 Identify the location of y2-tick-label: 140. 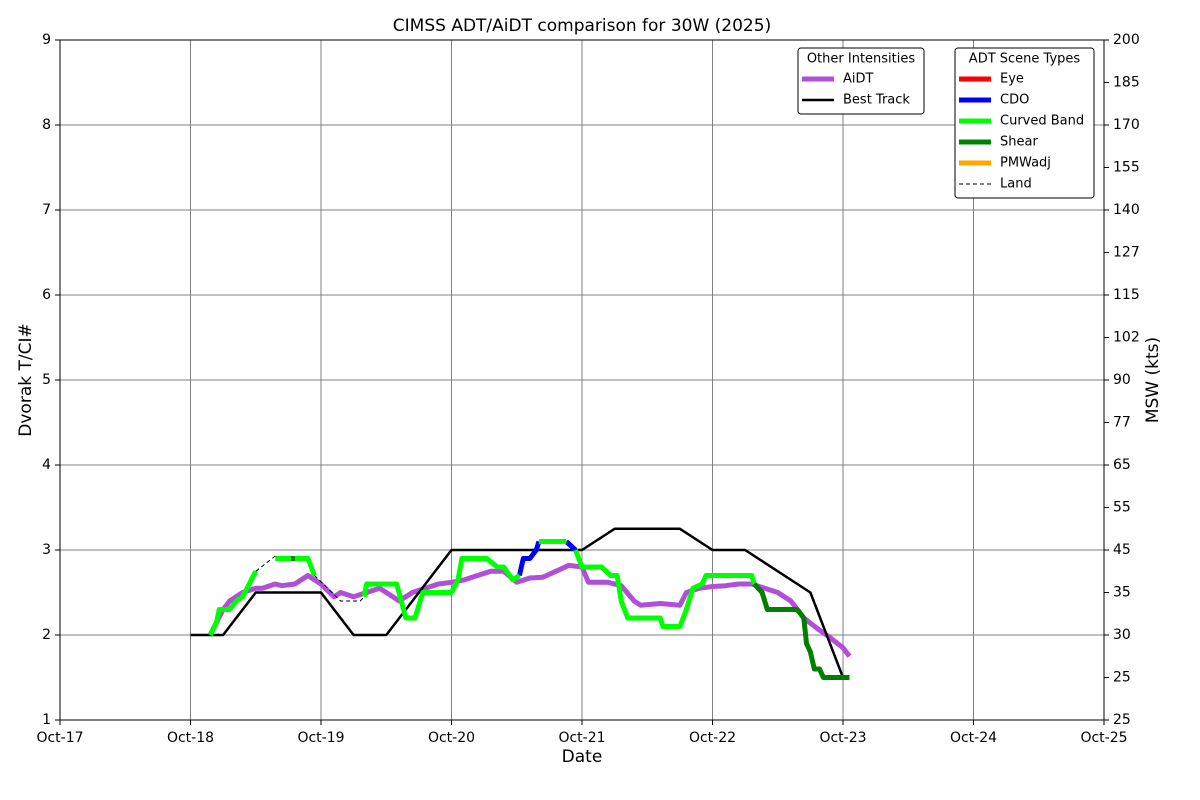
(1126, 210).